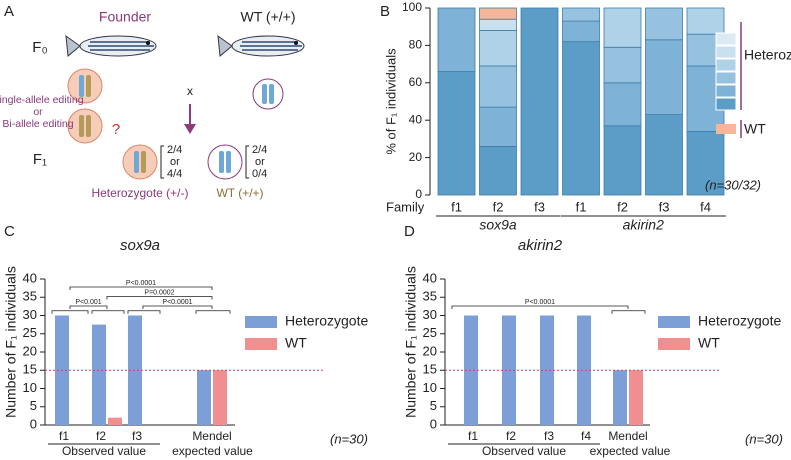  I want to click on panel-label: A, so click(9, 11).